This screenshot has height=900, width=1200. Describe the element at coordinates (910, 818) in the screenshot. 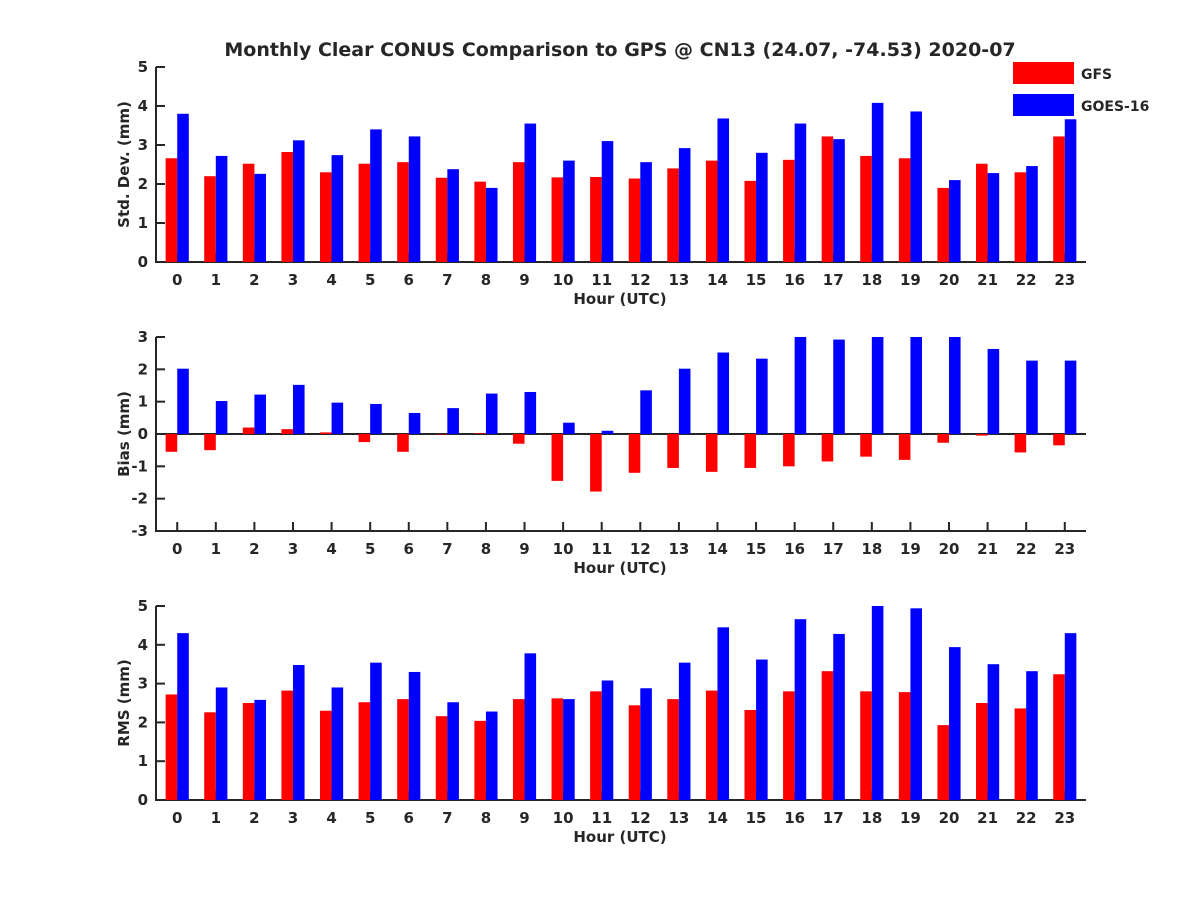

I see `rms-x-tick-label: 19` at that location.